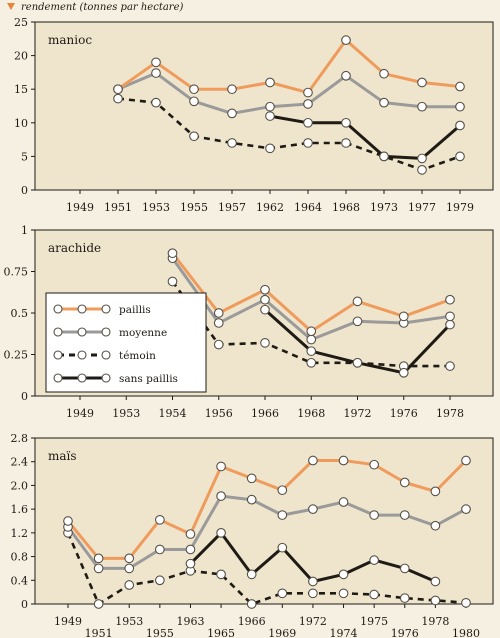  I want to click on x-tick-label: 1953, so click(129, 621).